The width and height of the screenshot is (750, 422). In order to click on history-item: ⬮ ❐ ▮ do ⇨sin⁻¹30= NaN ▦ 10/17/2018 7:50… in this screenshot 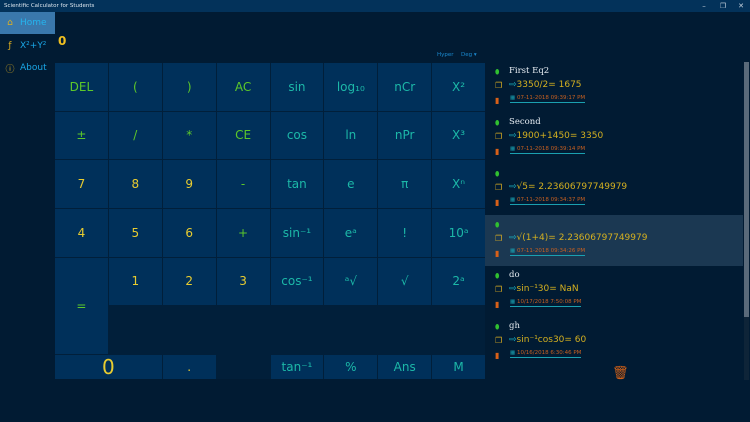, I will do `click(614, 291)`.